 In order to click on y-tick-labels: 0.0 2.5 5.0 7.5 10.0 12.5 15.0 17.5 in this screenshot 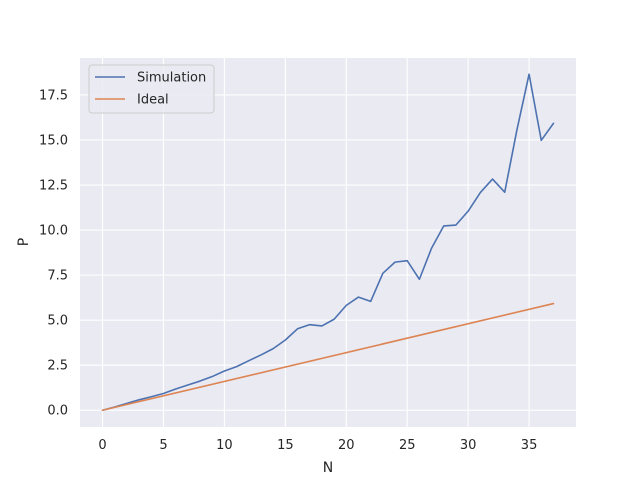, I will do `click(53, 253)`.